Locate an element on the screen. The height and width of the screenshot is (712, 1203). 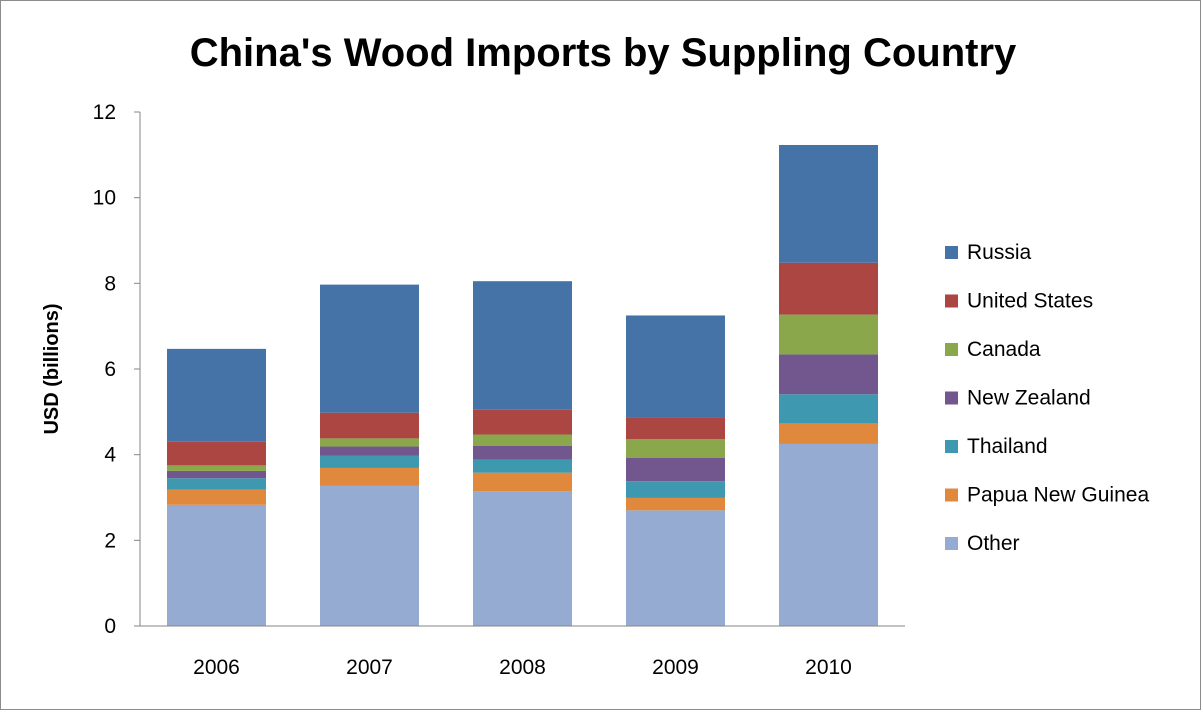
bar-papua-new-guinea-2010 is located at coordinates (828, 433).